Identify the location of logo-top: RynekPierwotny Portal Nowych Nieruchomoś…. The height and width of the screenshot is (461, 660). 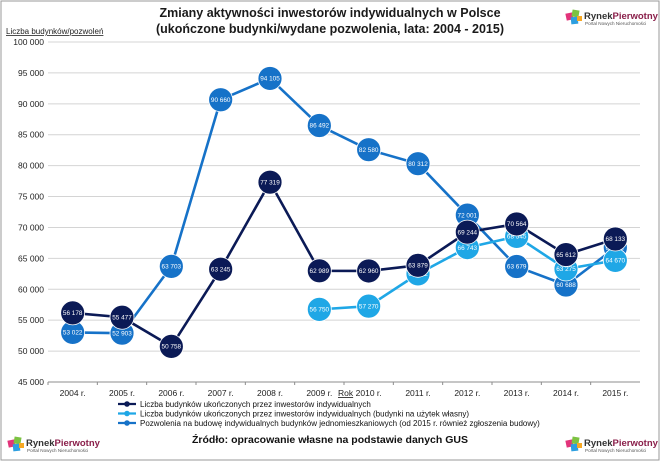
(612, 17).